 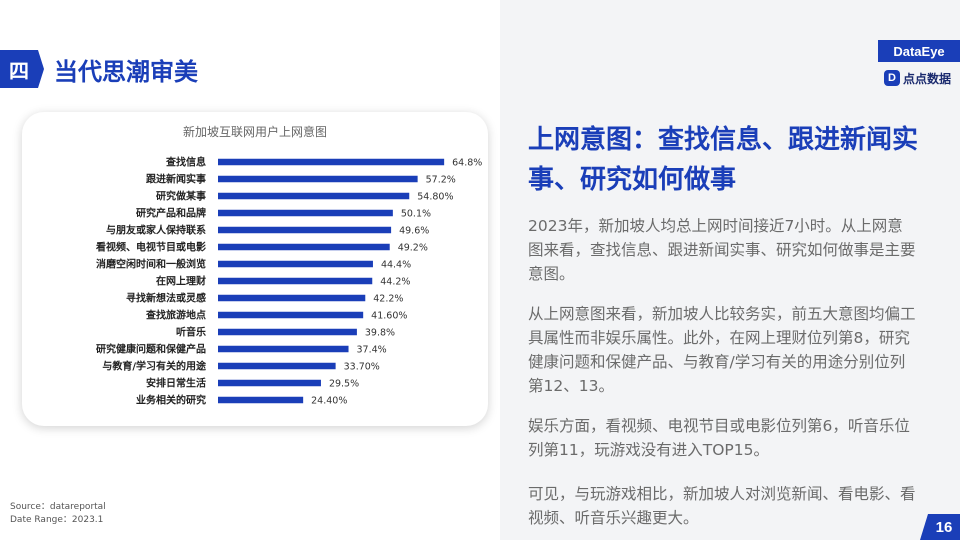 I want to click on value-label: 44.2%, so click(x=395, y=282).